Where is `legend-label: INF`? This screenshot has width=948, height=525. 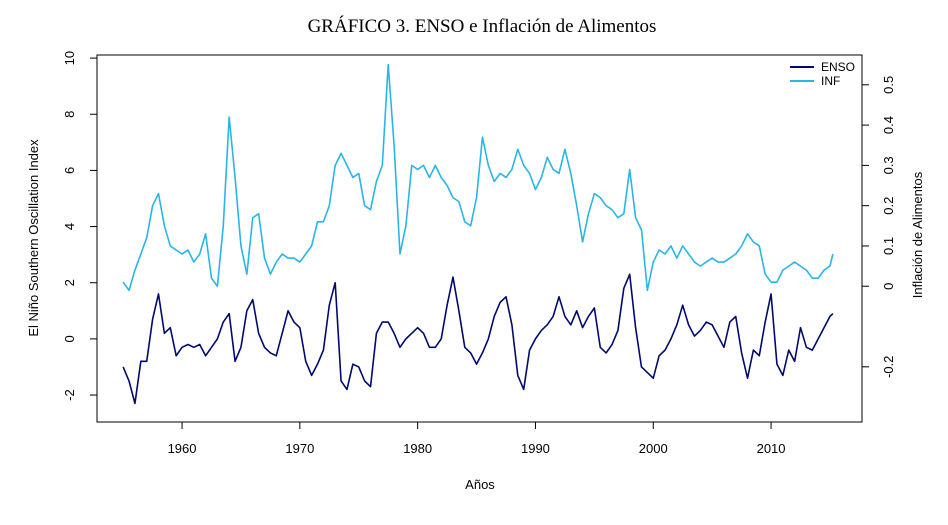 legend-label: INF is located at coordinates (830, 81).